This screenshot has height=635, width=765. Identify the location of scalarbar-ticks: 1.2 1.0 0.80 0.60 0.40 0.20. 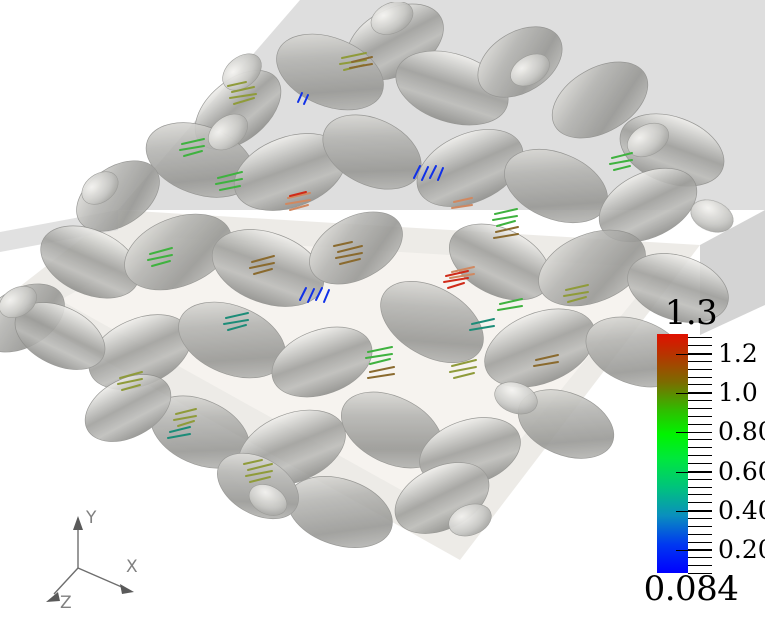
(720, 453).